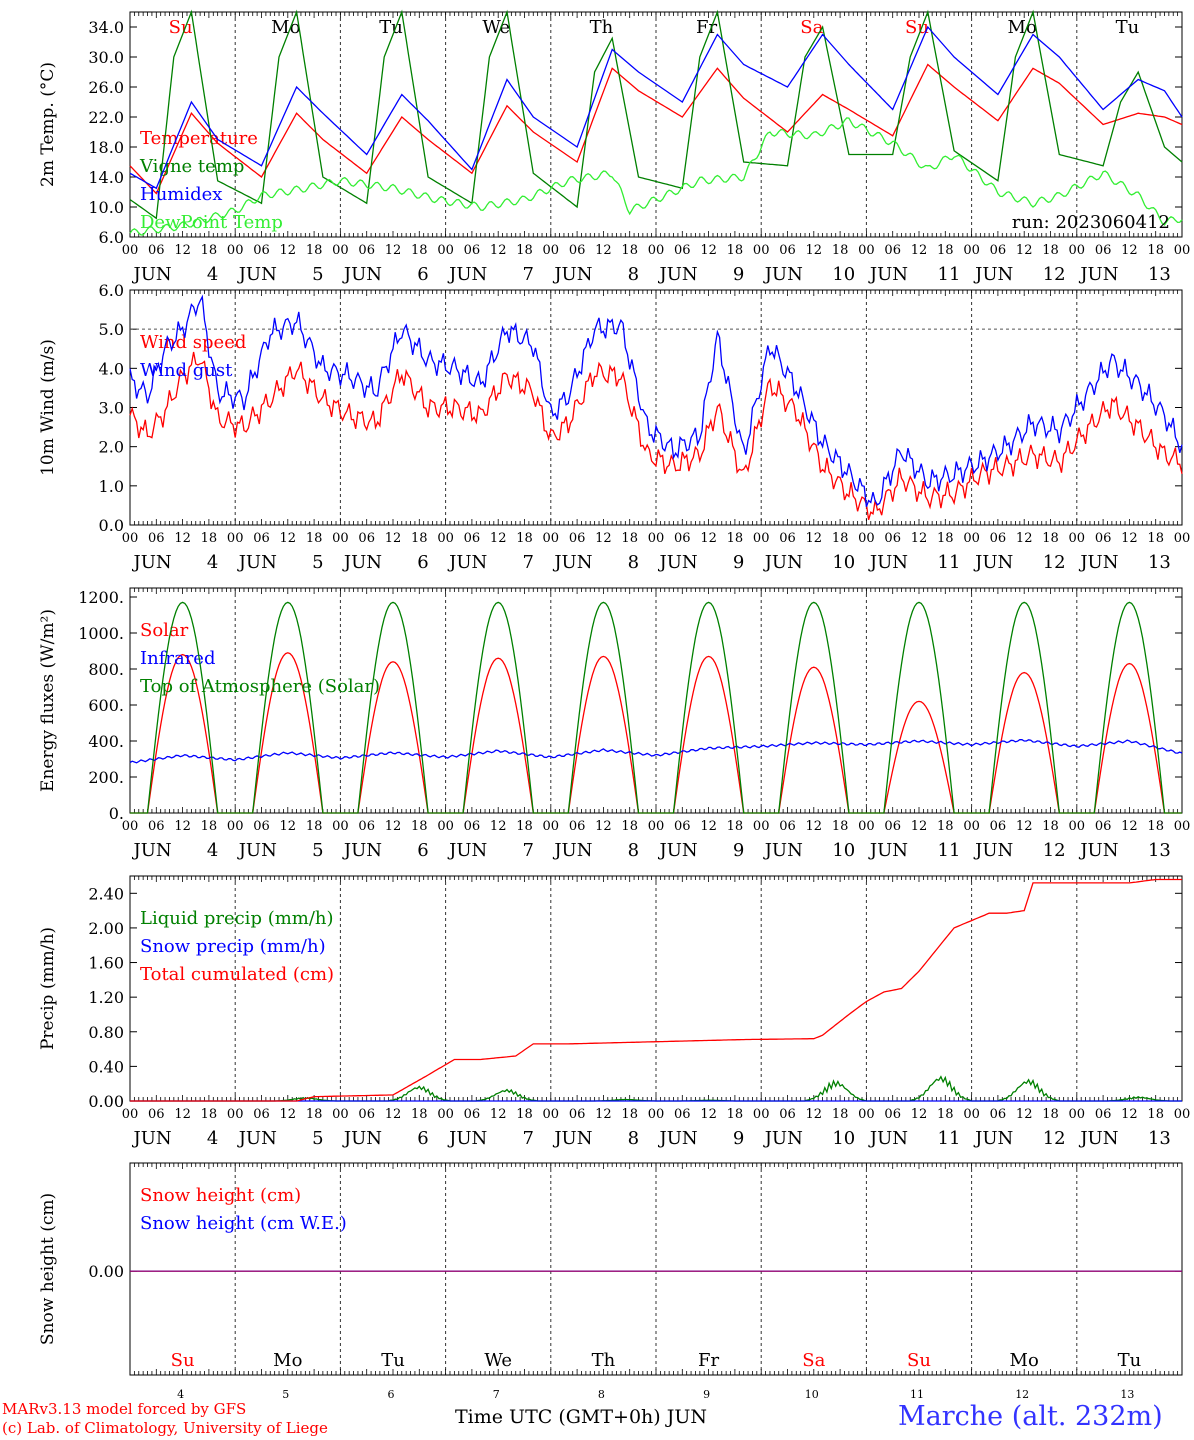 The width and height of the screenshot is (1194, 1440). What do you see at coordinates (260, 686) in the screenshot?
I see `legend-entry: Top of Atmosphere (Solar)` at bounding box center [260, 686].